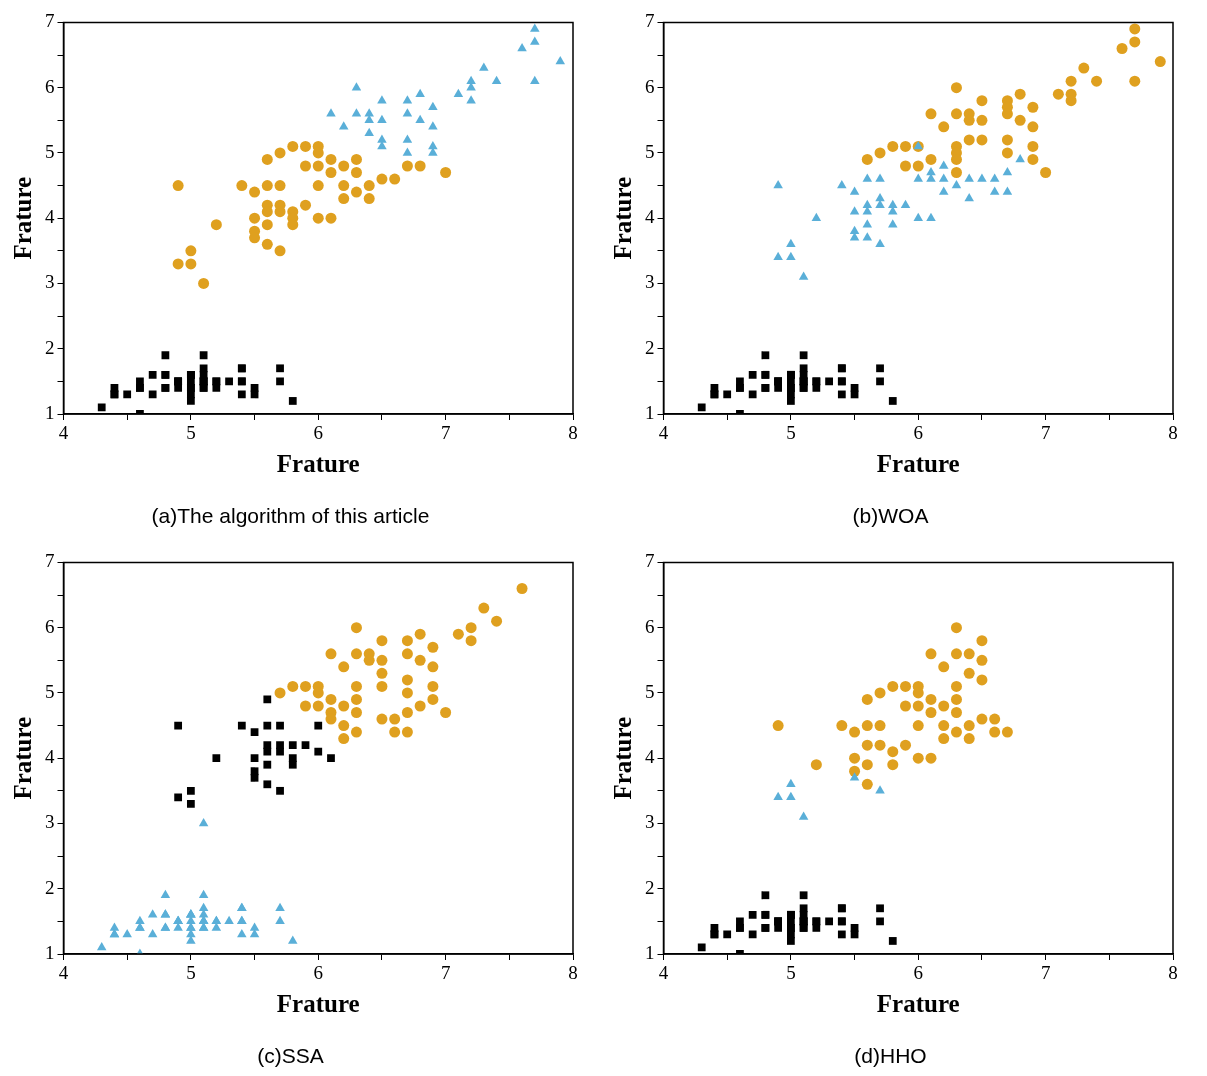  I want to click on text: (c)SSA, so click(290, 1056).